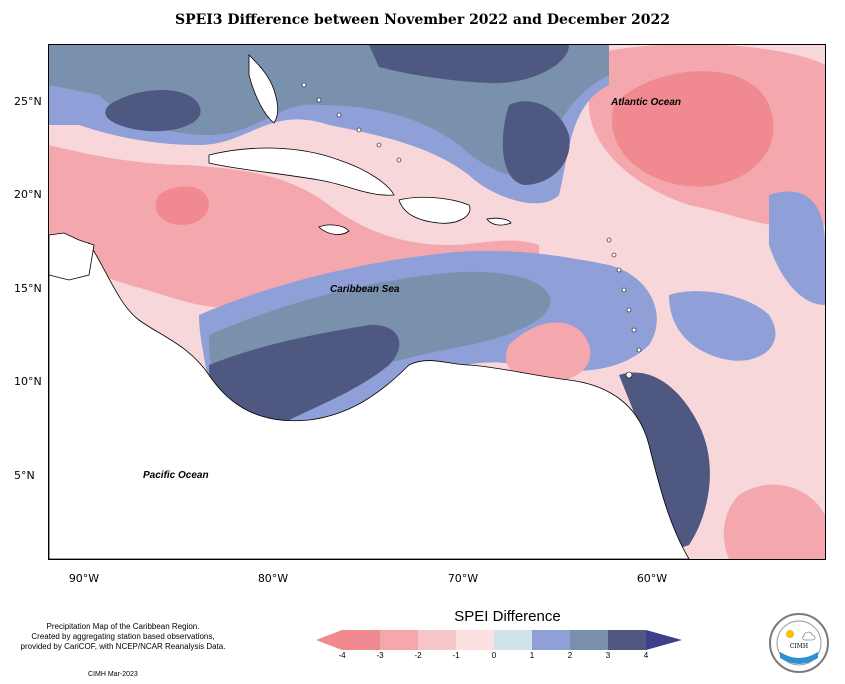 This screenshot has width=845, height=684. What do you see at coordinates (434, 210) in the screenshot?
I see `hispaniola` at bounding box center [434, 210].